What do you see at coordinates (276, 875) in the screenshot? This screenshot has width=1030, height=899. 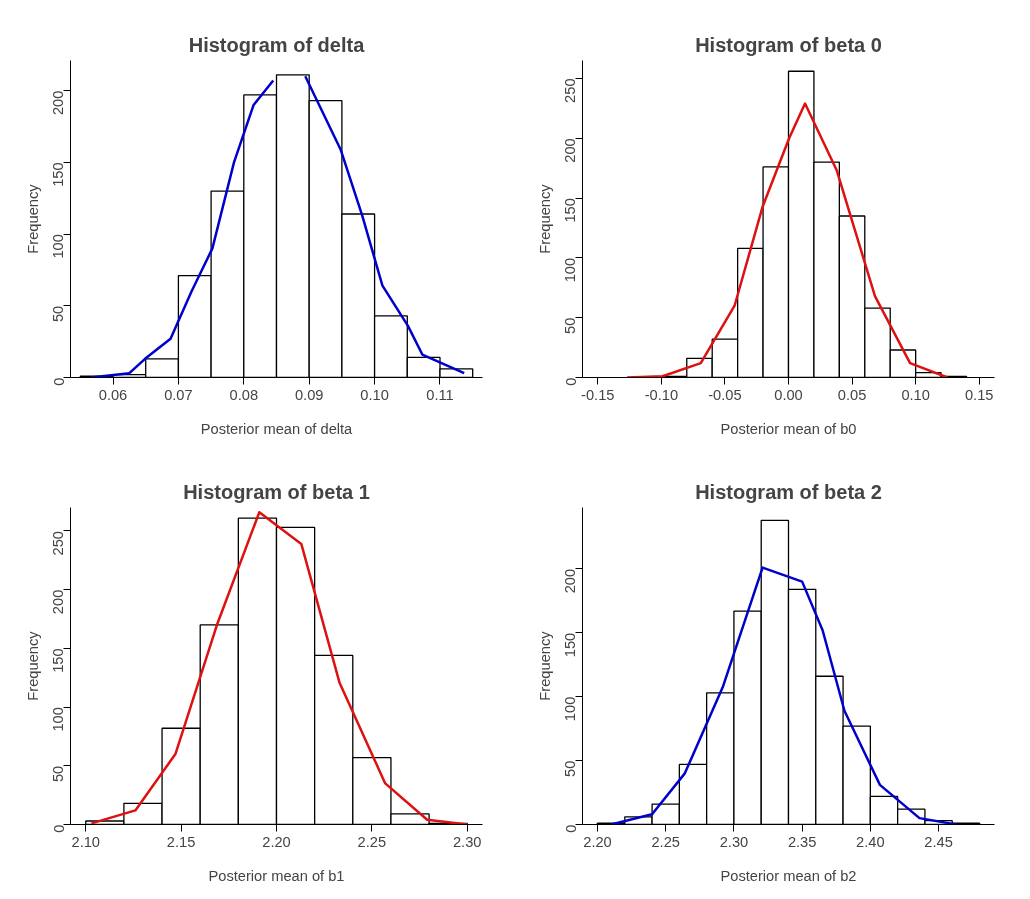 I see `x-axis-title: Posterior mean of b1` at bounding box center [276, 875].